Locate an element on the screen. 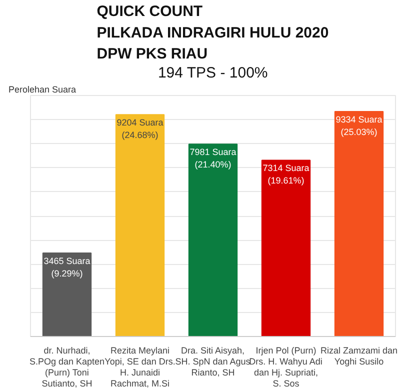 This screenshot has width=413, height=391. data-label: 9204 Suara (24.68%) is located at coordinates (140, 129).